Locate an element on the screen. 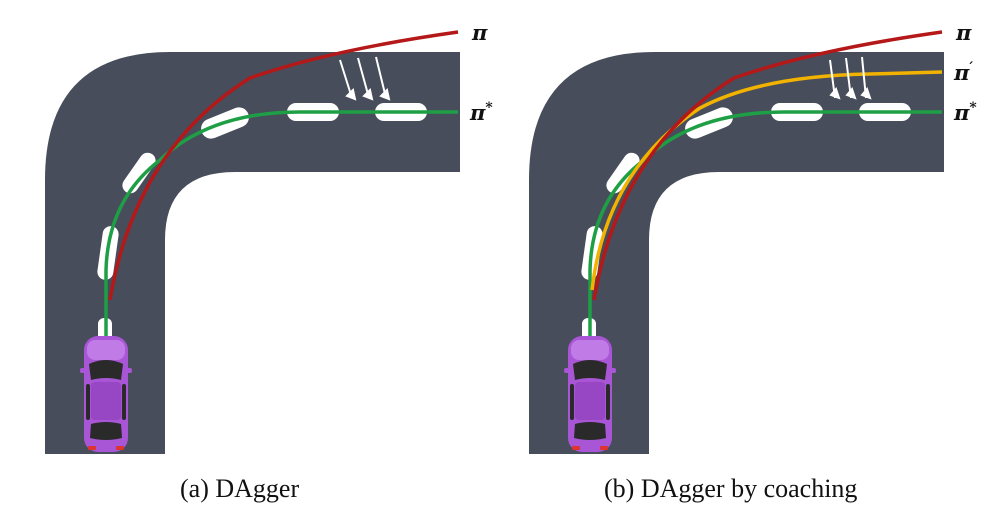  label-pi-prime: π′ is located at coordinates (963, 72).